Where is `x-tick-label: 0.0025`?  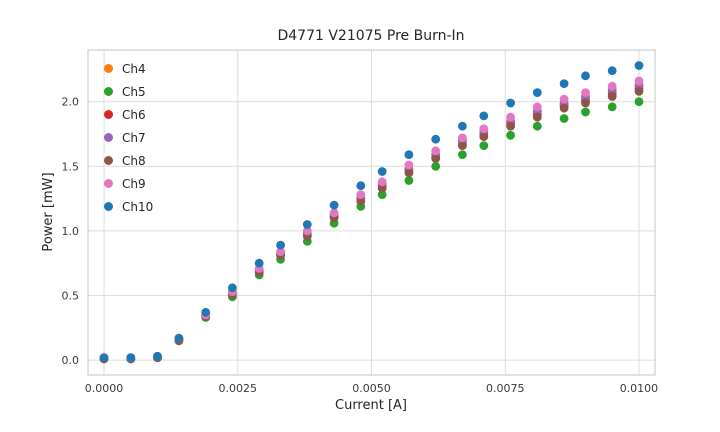
x-tick-label: 0.0025 is located at coordinates (238, 388).